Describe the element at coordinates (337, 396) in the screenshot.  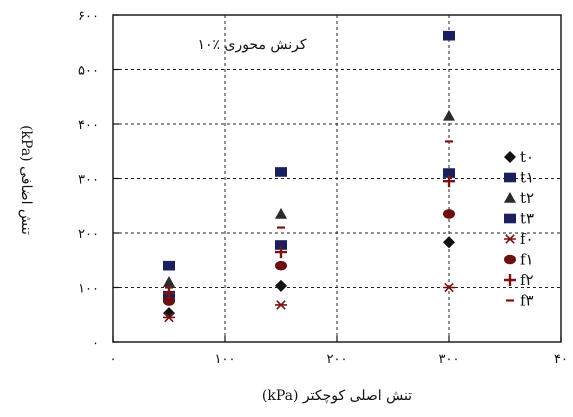
I see `x-axis-label: تنش اصلی کوچکتر (kPa)` at that location.